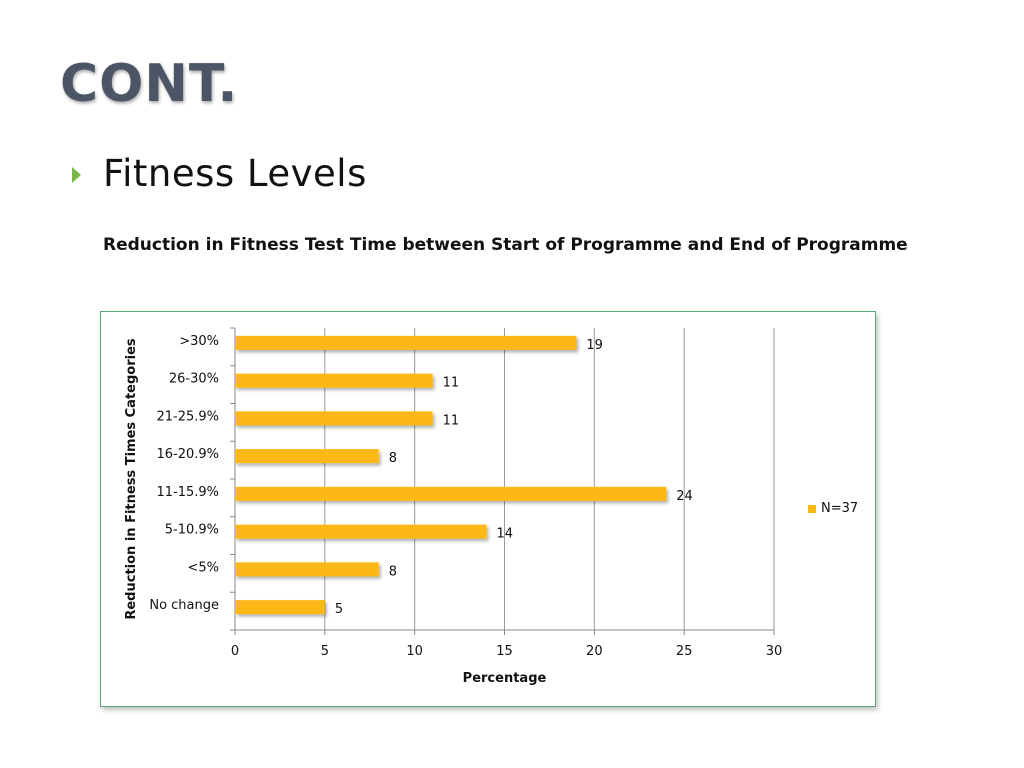 Image resolution: width=1024 pixels, height=768 pixels. Describe the element at coordinates (184, 605) in the screenshot. I see `y-tick-label: No change` at that location.